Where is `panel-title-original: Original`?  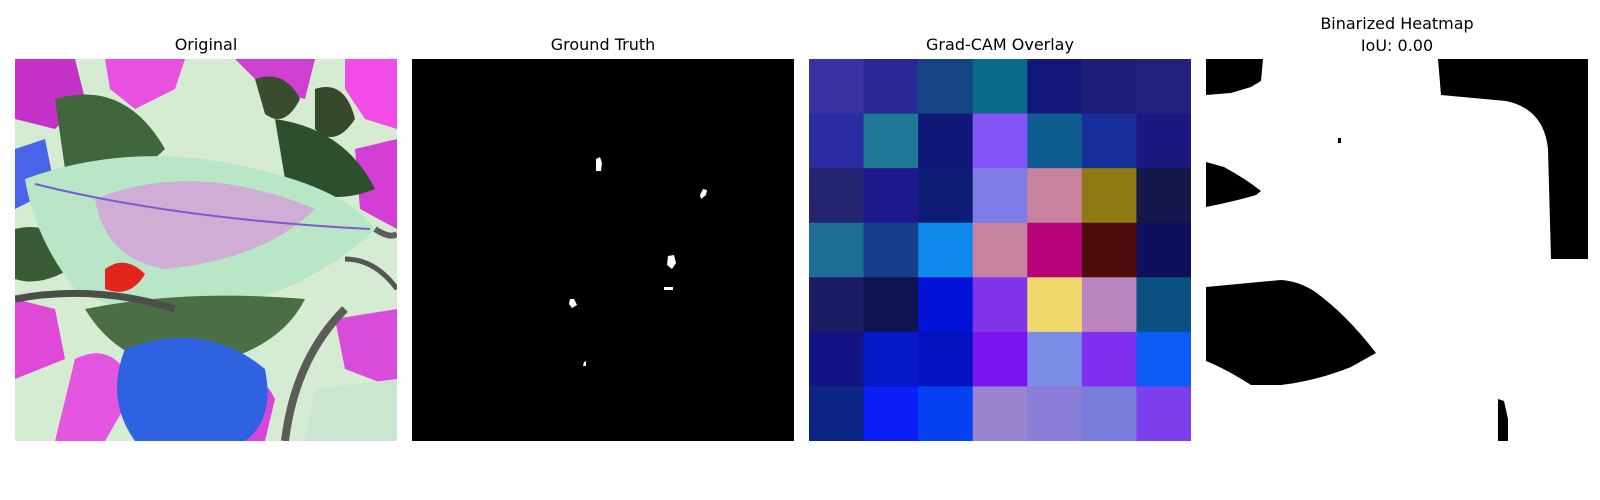 panel-title-original: Original is located at coordinates (206, 44).